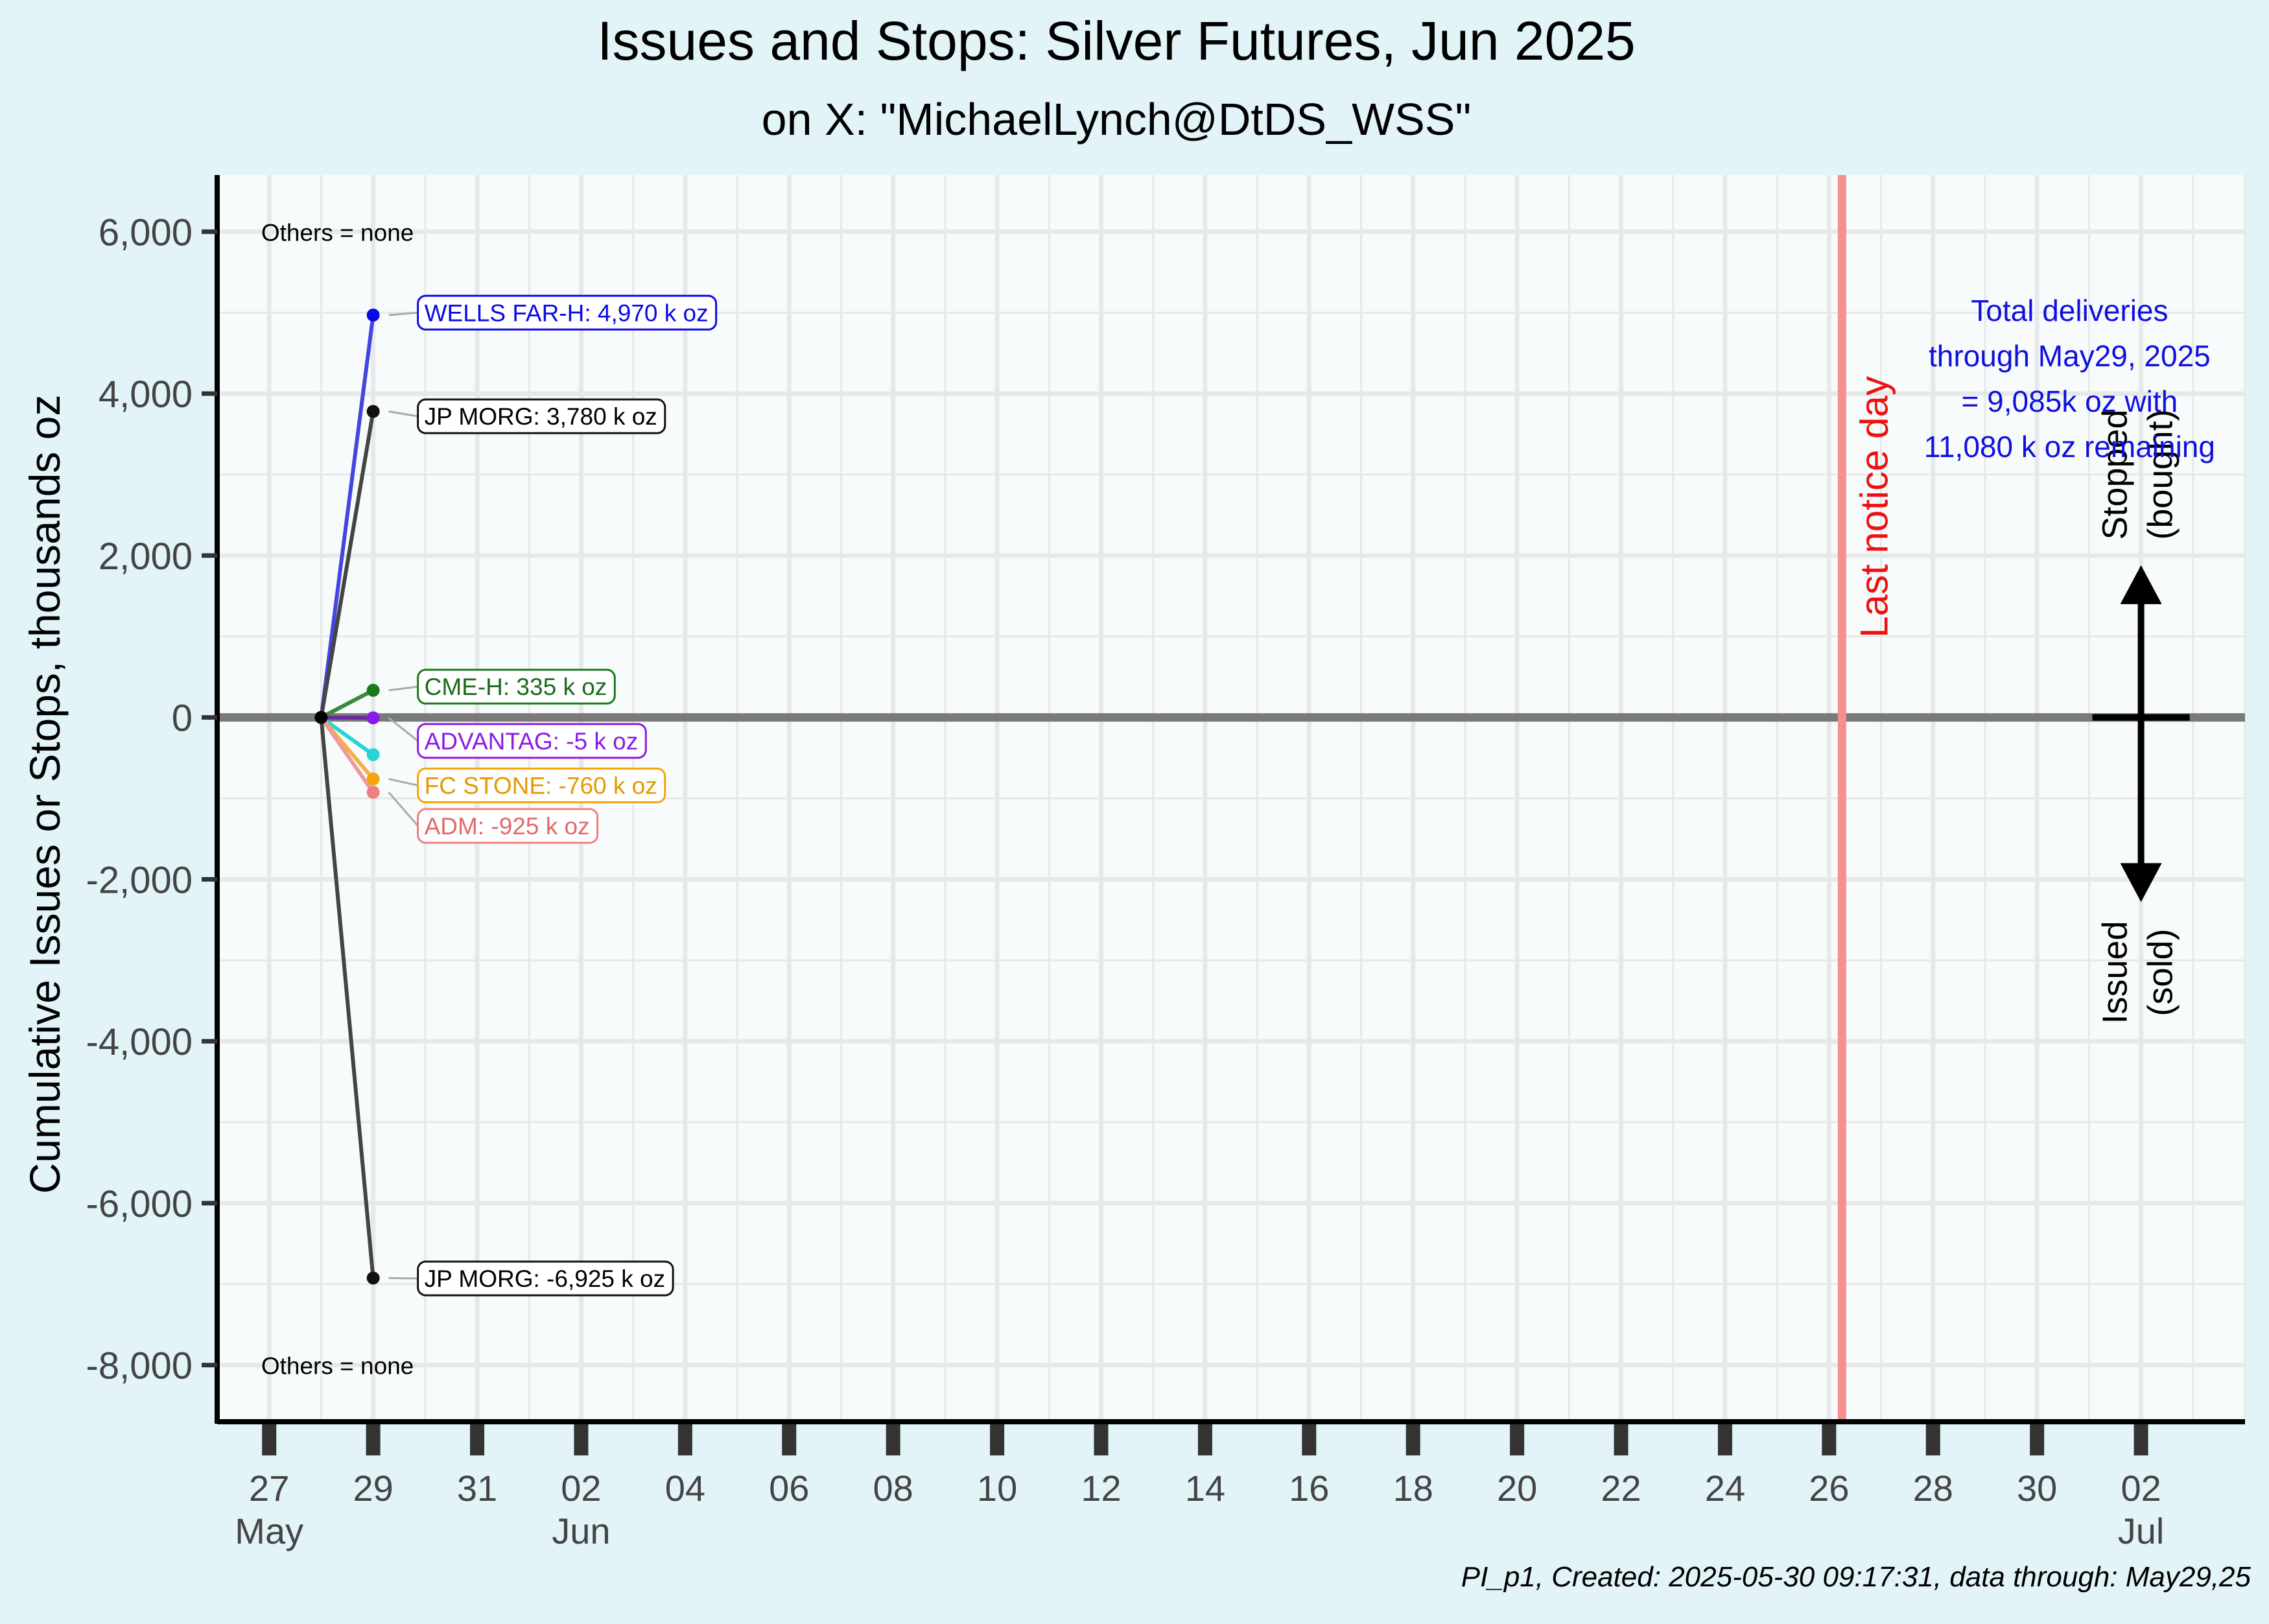  I want to click on x-tick-month-label: Jul, so click(2141, 1531).